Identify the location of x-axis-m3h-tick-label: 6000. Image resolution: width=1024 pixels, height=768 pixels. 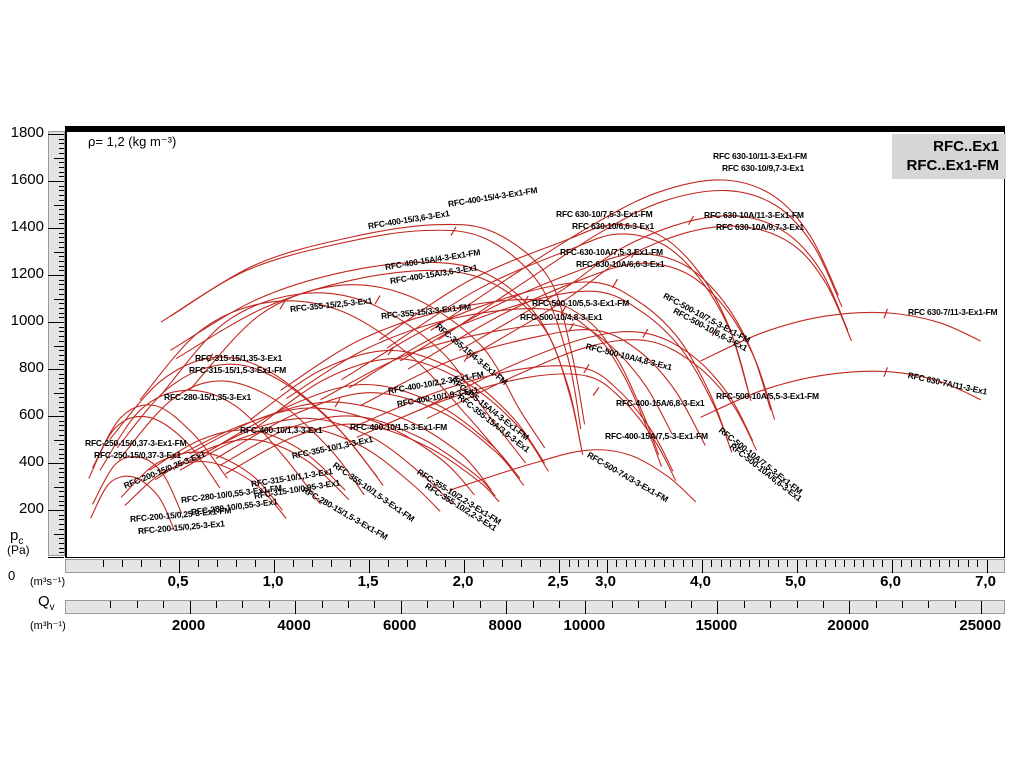
(399, 625).